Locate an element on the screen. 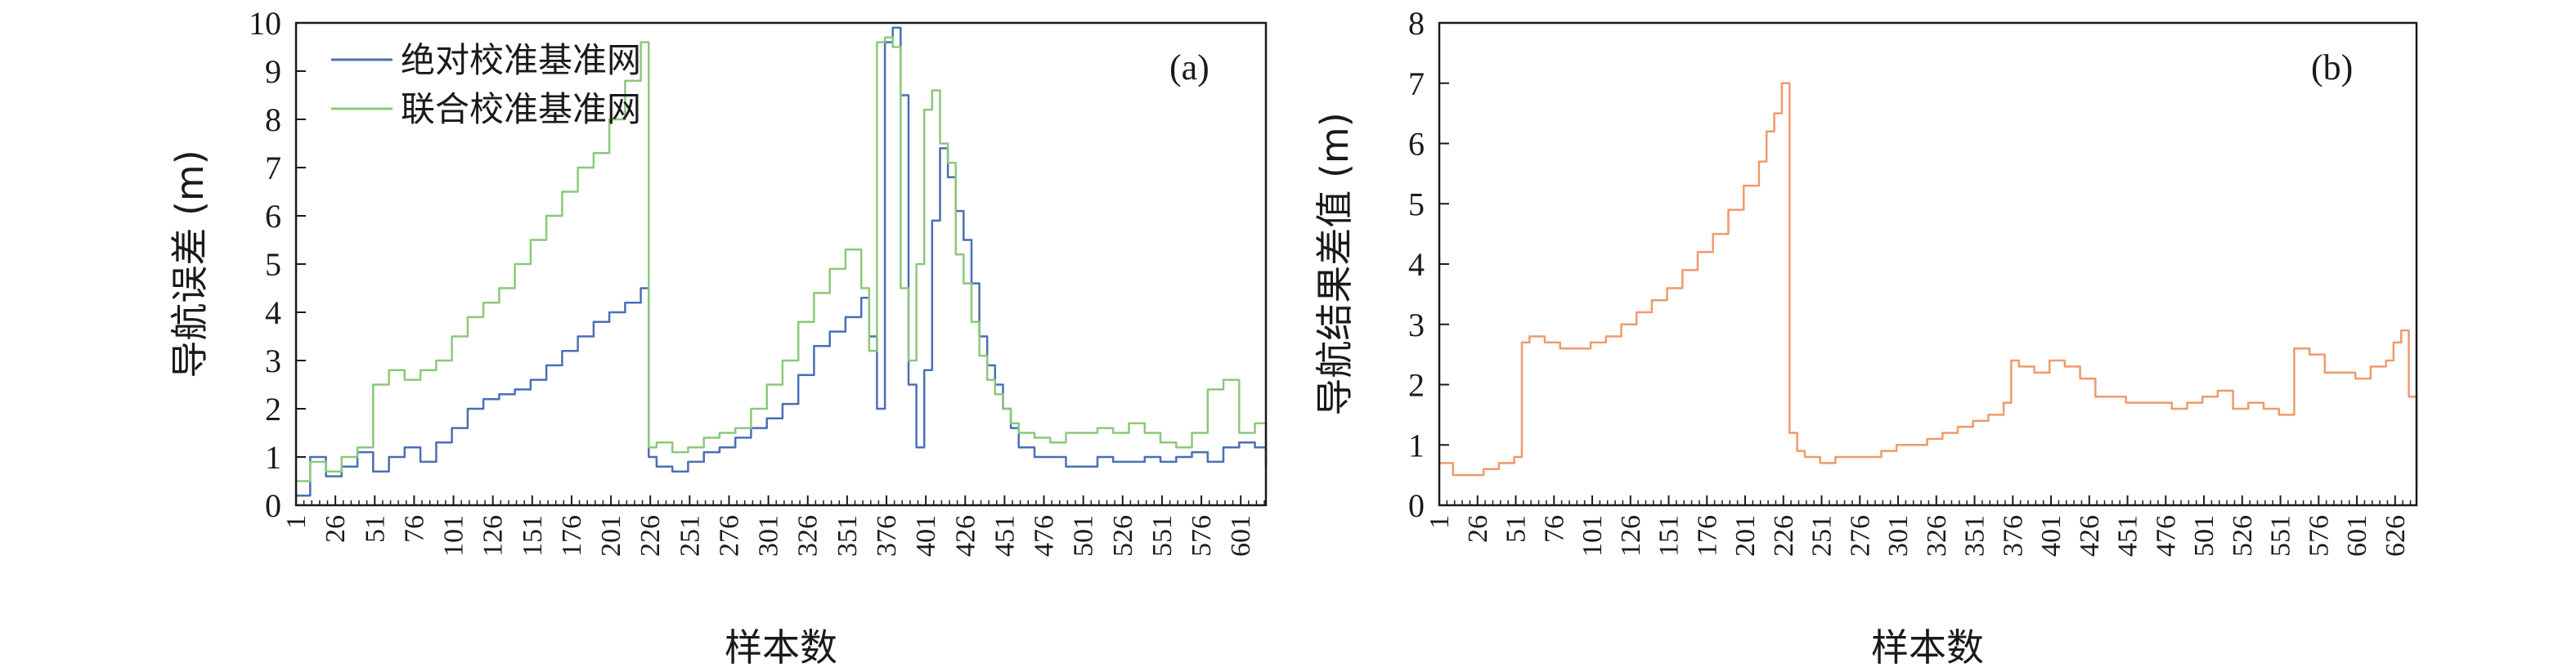  y-tick-label: 9 is located at coordinates (273, 71).